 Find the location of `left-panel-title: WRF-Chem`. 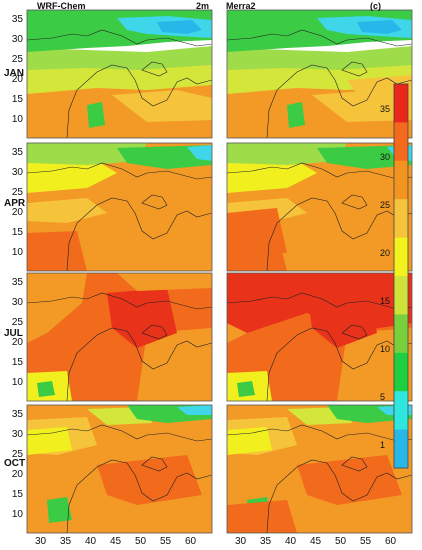

left-panel-title: WRF-Chem is located at coordinates (61, 6).